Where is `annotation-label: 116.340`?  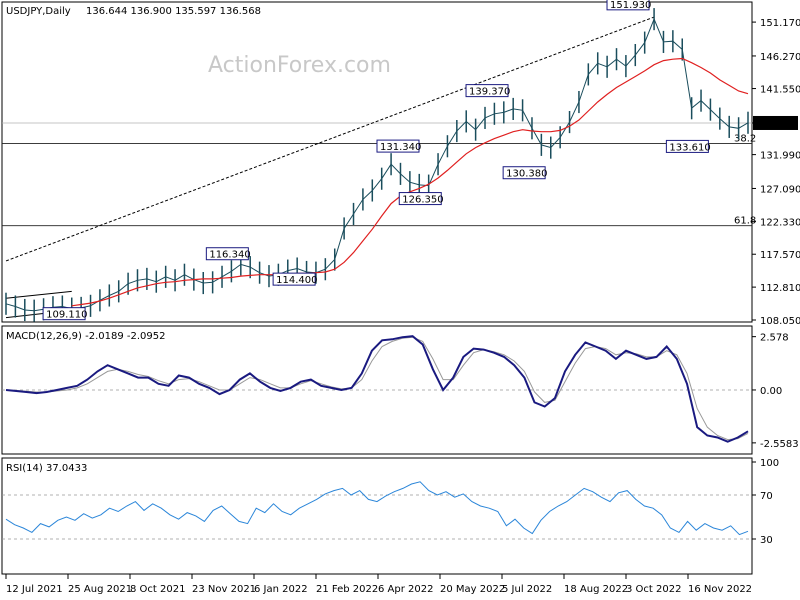 annotation-label: 116.340 is located at coordinates (228, 254).